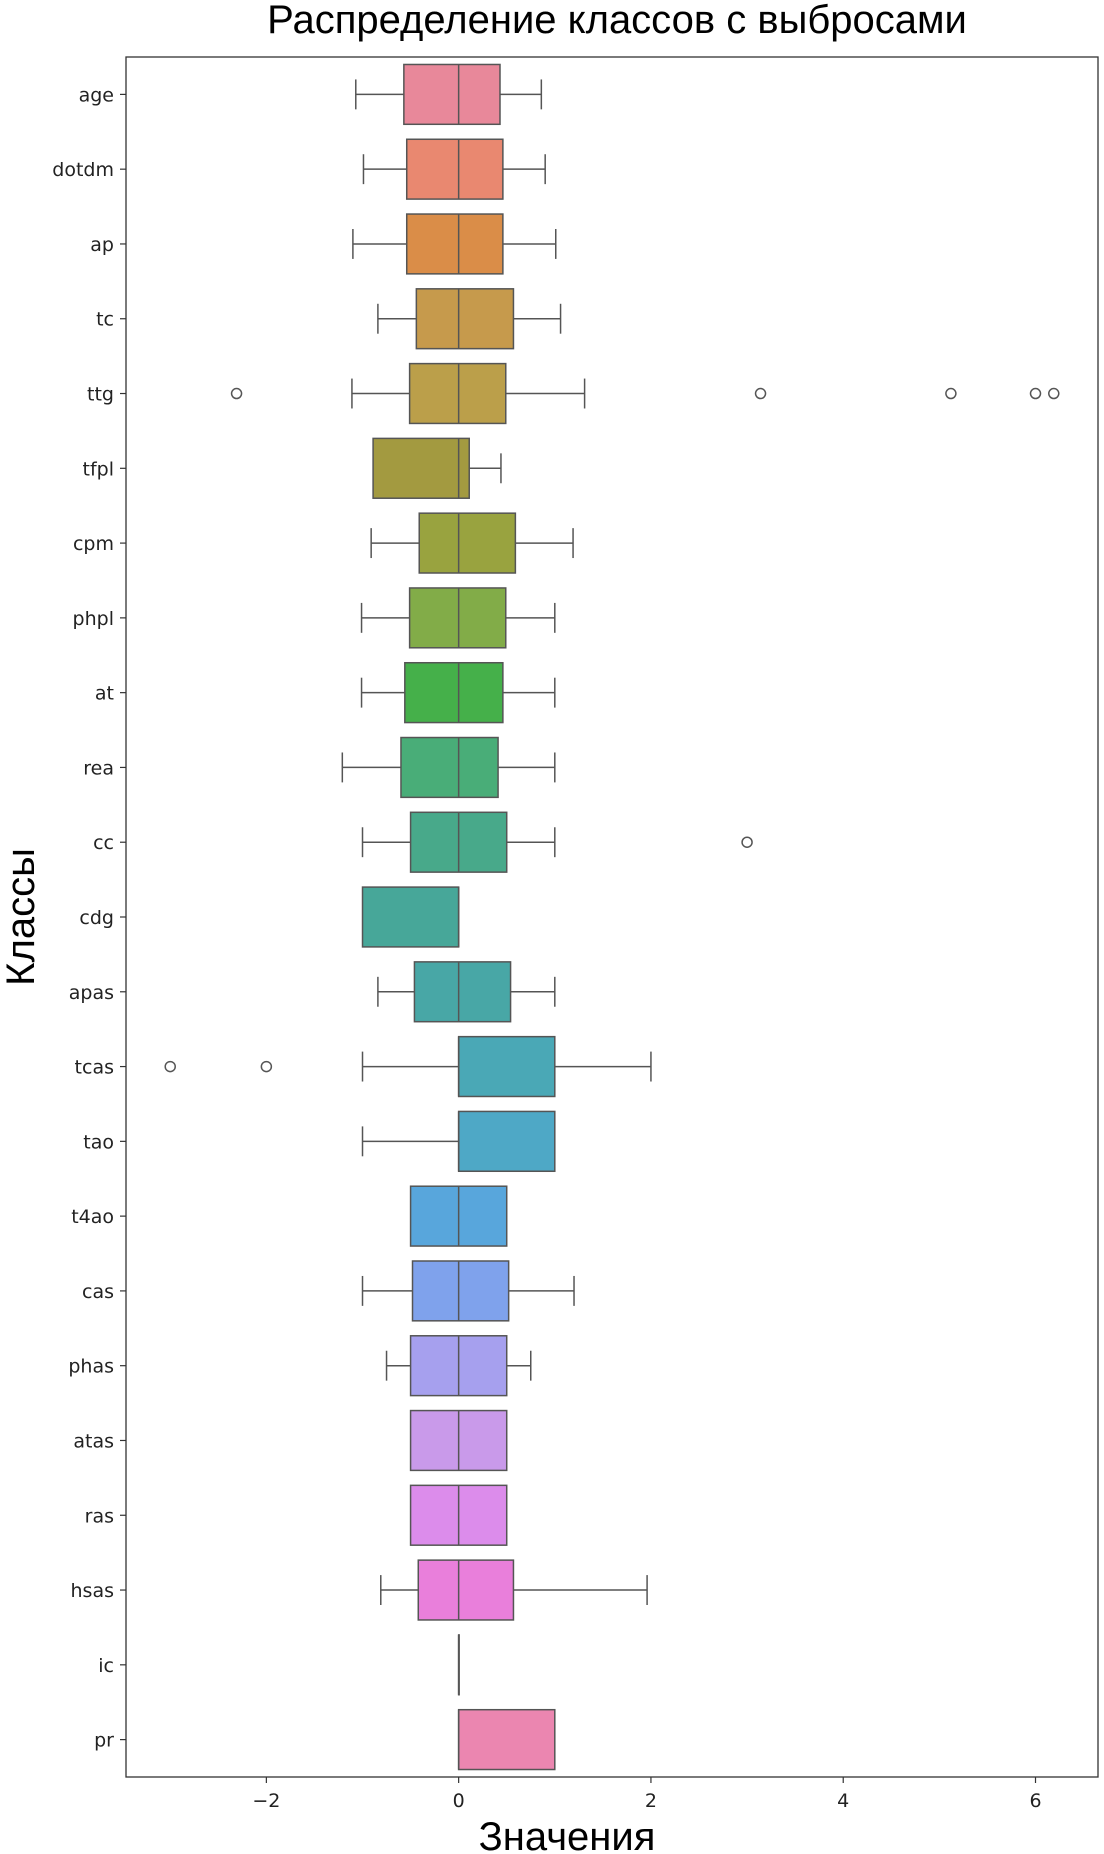 Image resolution: width=1104 pixels, height=1854 pixels. I want to click on box-cpm, so click(467, 543).